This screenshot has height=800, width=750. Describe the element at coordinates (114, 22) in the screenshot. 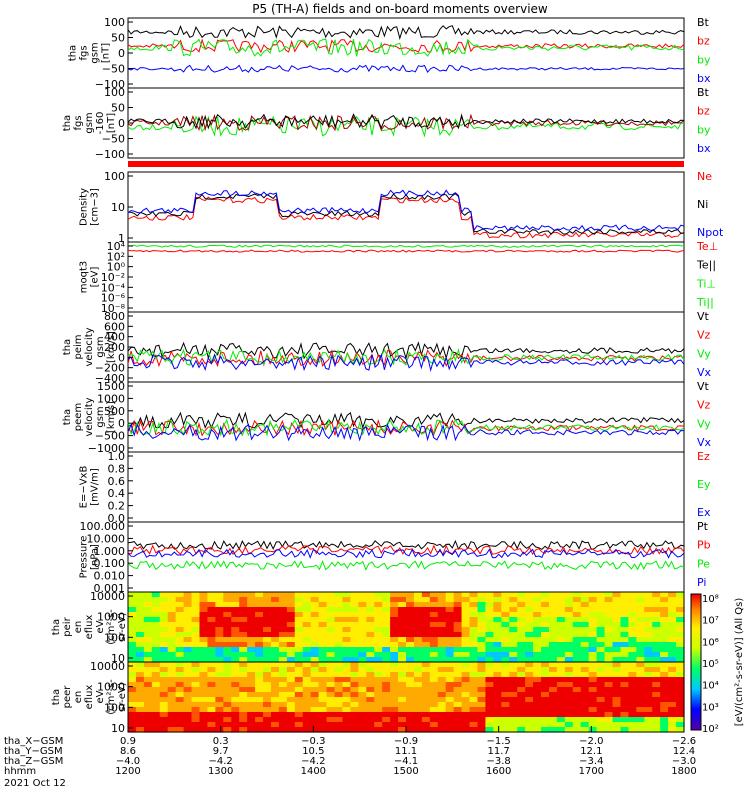

I see `ytick-label: 100` at that location.